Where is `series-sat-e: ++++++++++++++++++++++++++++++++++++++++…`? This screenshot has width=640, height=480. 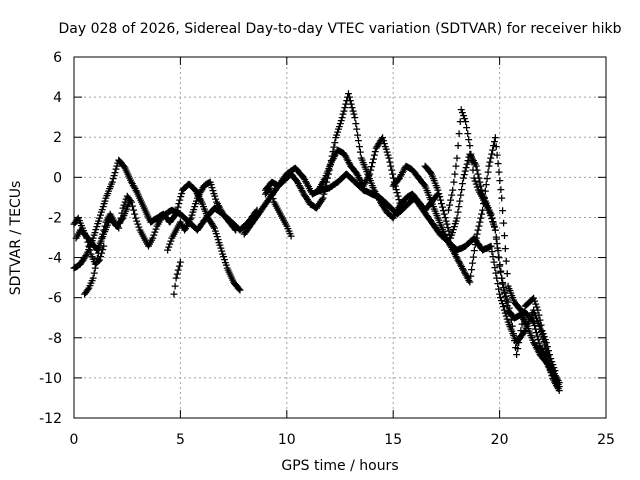
series-sat-e: ++++++++++++++++++++++++++++++++++++++++… is located at coordinates (201, 215).